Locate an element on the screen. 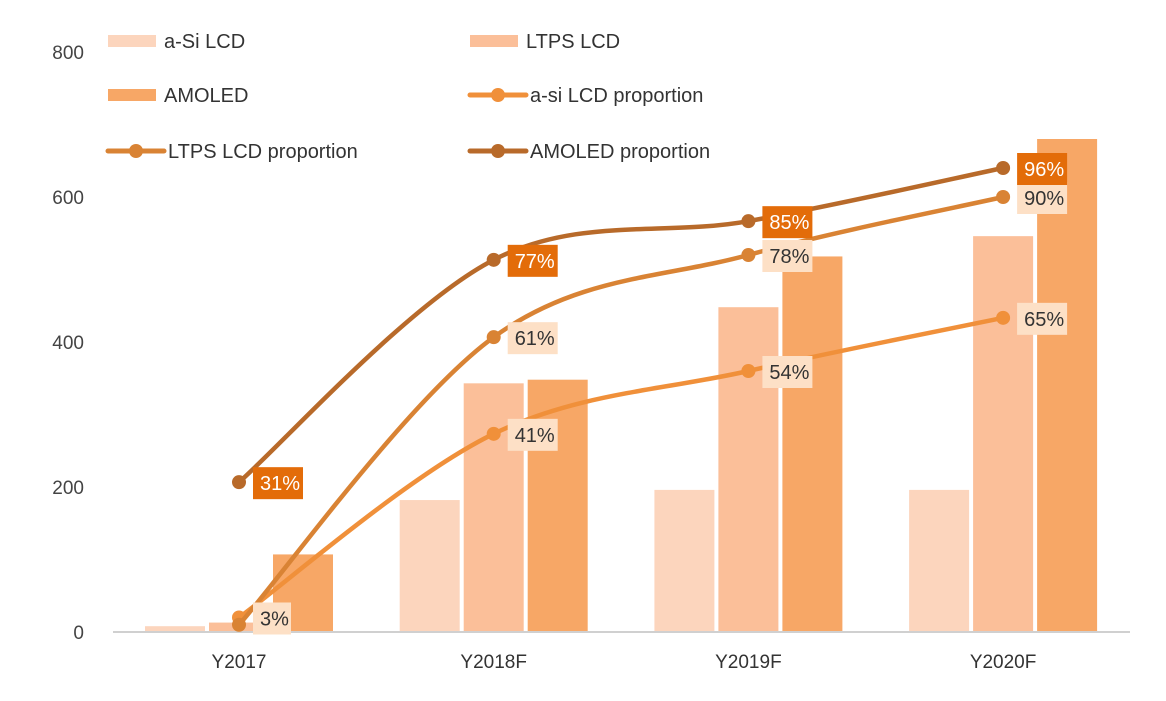 Image resolution: width=1166 pixels, height=701 pixels. x-tick-label: Y2017 is located at coordinates (239, 662).